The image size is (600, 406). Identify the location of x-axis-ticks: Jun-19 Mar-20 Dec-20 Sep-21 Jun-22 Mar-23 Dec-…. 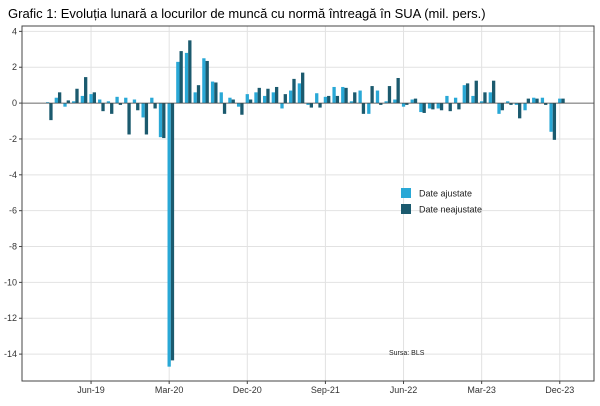
(325, 388).